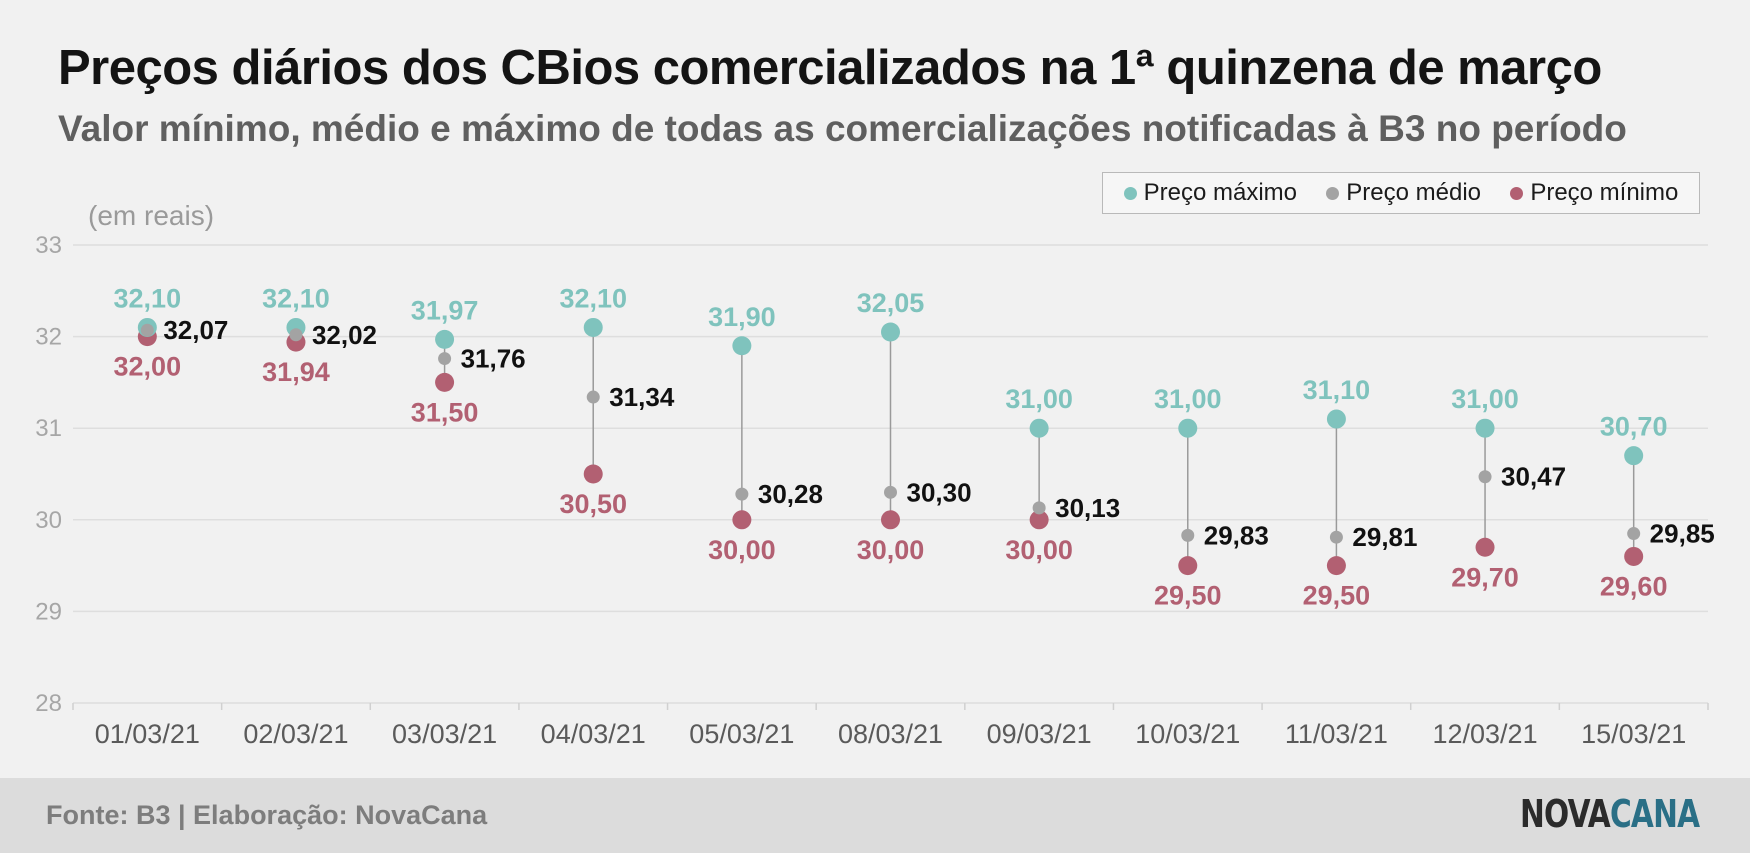 The width and height of the screenshot is (1750, 853). Describe the element at coordinates (790, 494) in the screenshot. I see `mean-price-label: 30,28` at that location.